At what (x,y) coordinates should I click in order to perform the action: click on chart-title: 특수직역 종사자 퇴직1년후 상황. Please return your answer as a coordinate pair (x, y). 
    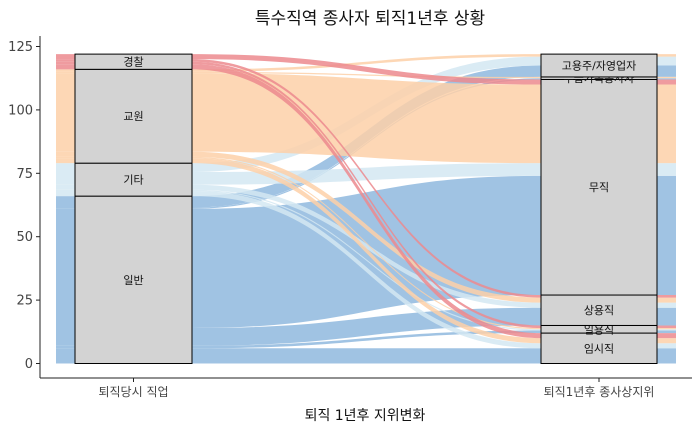
    Looking at the image, I should click on (370, 19).